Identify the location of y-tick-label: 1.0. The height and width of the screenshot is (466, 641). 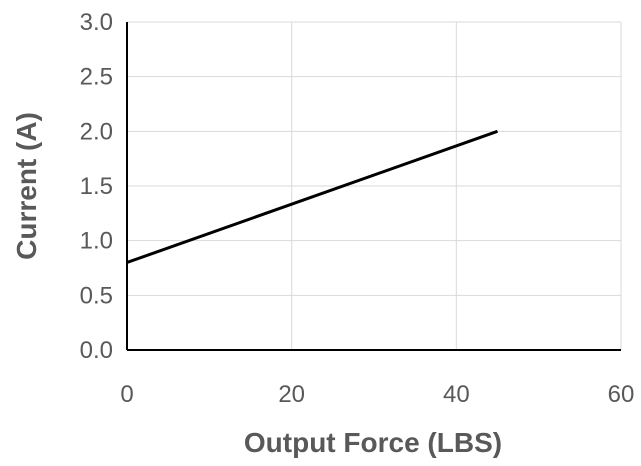
(96, 241).